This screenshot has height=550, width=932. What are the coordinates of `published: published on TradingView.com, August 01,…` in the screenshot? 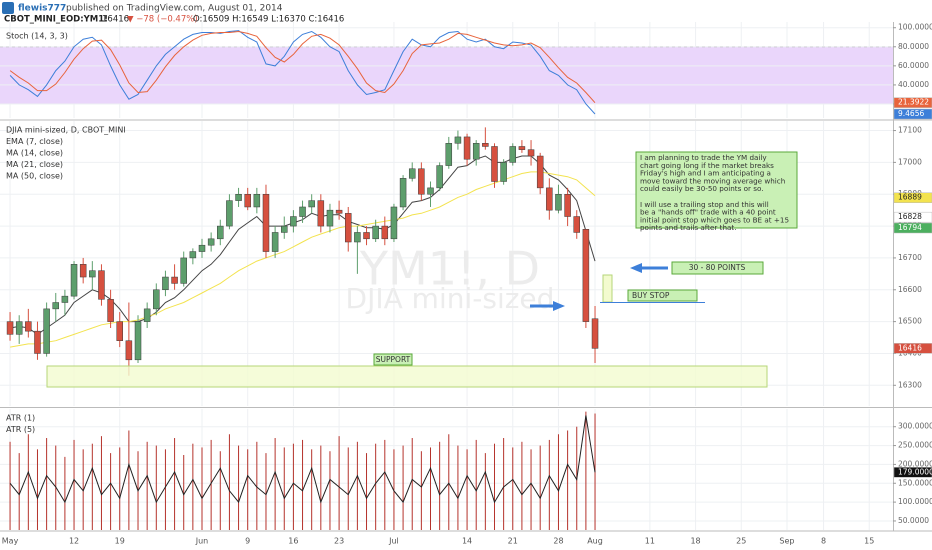 It's located at (174, 9).